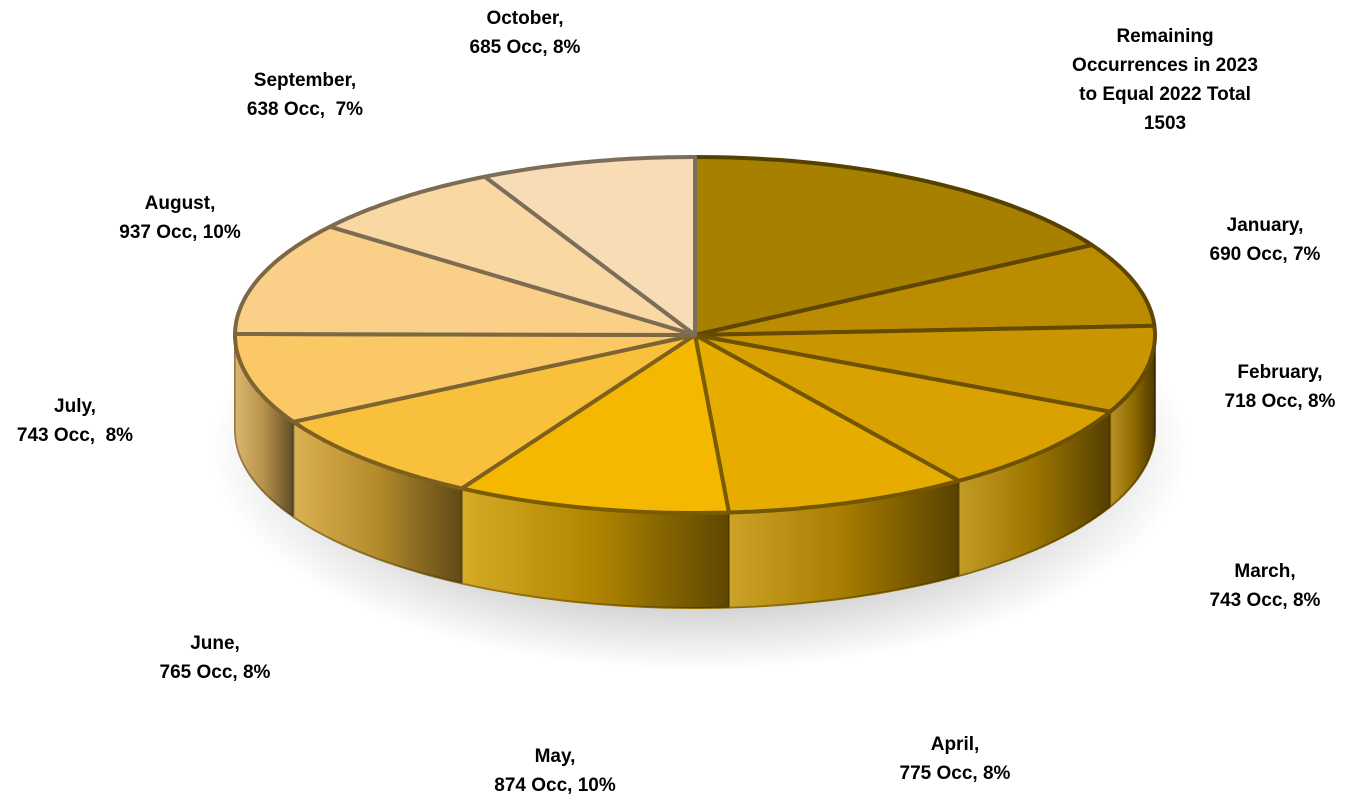  Describe the element at coordinates (955, 773) in the screenshot. I see `data-label-value: 775 Occ, 8%` at that location.